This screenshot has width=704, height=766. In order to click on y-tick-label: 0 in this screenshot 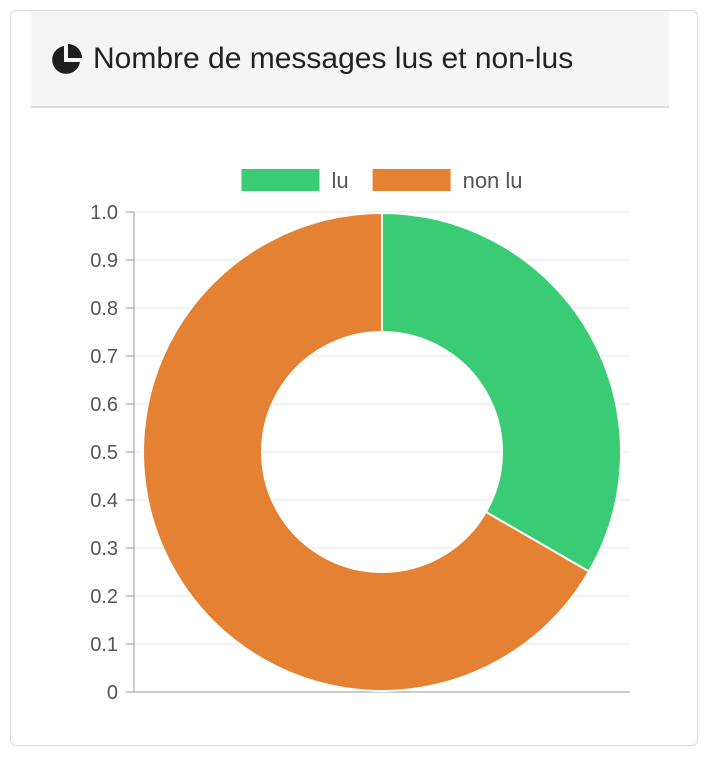, I will do `click(112, 693)`.